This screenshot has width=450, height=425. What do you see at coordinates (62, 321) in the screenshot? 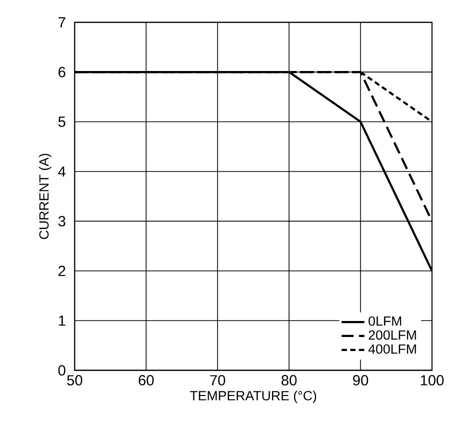
I see `y-tick-label: 1` at bounding box center [62, 321].